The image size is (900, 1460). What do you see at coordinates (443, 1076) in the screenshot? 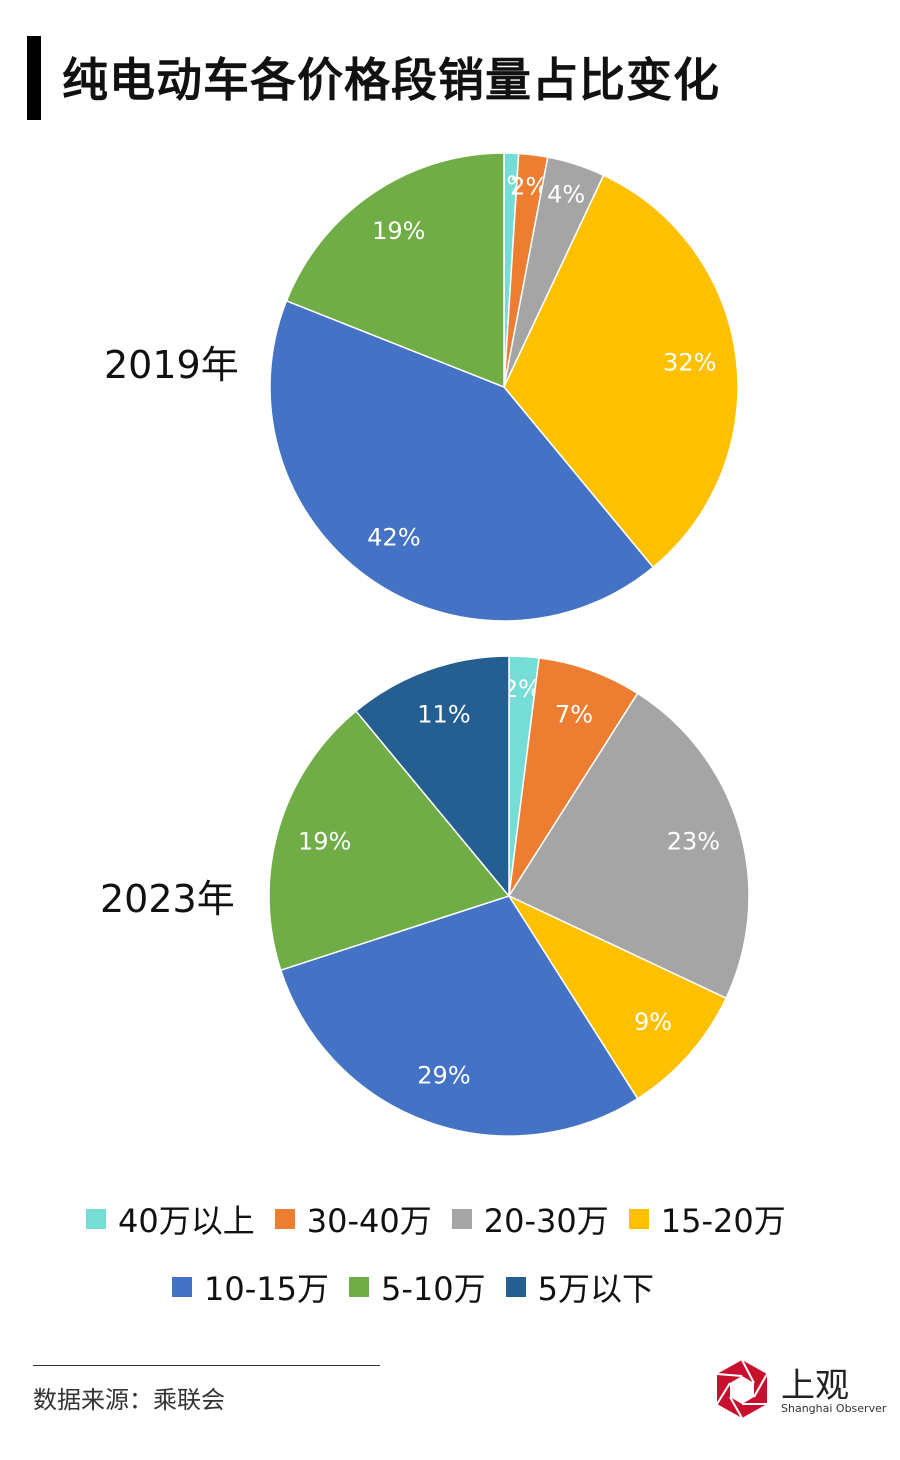
I see `pie-data-label-1-4: 29%` at bounding box center [443, 1076].